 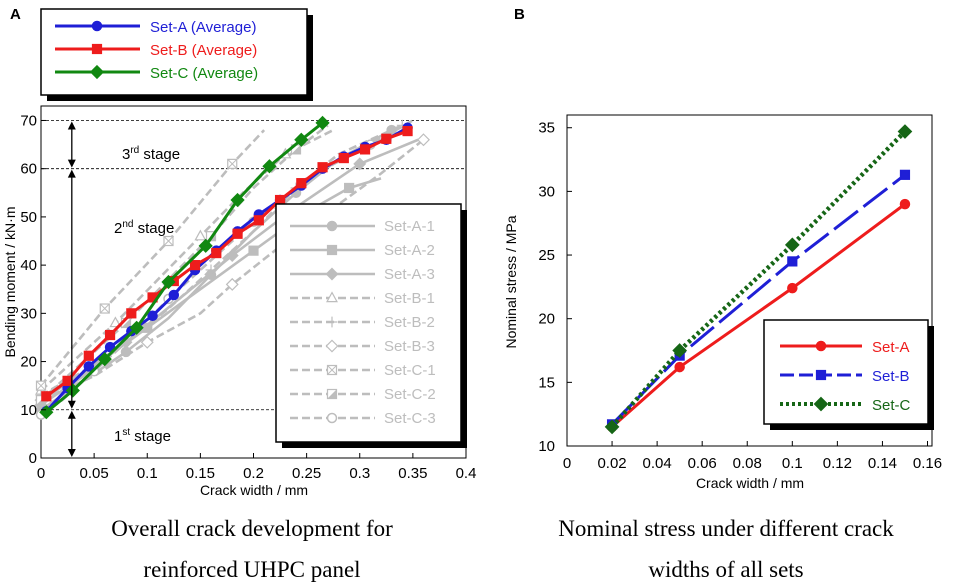 What do you see at coordinates (144, 228) in the screenshot?
I see `stage-2-label: 2nd stage` at bounding box center [144, 228].